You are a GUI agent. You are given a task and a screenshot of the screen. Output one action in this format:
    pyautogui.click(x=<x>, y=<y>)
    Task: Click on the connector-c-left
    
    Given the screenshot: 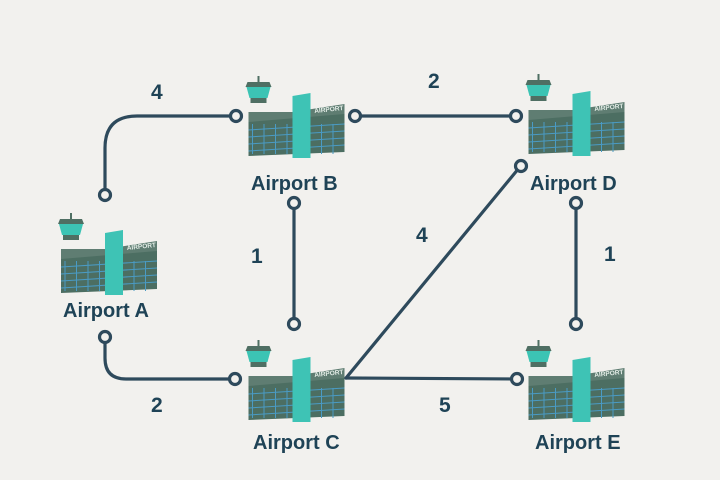 What is the action you would take?
    pyautogui.click(x=235, y=379)
    